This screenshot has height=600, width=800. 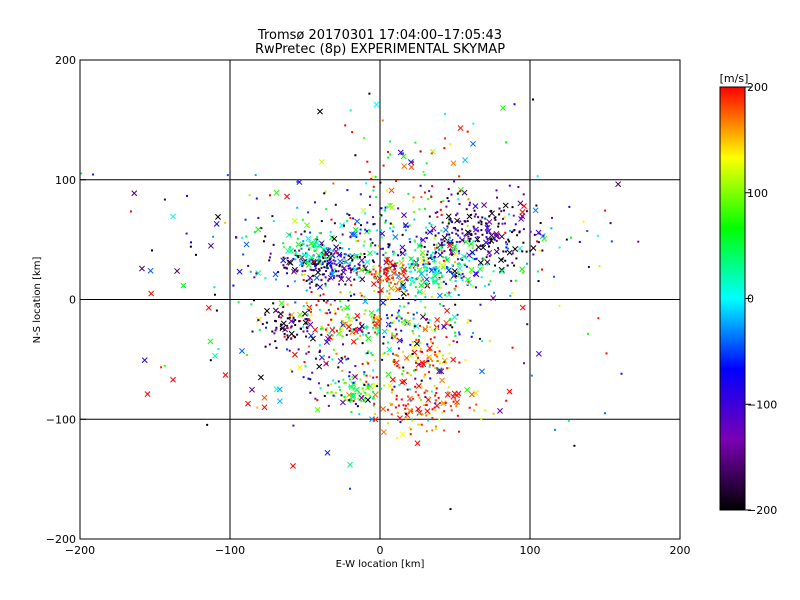 I want to click on colorbar-tick-label: 200, so click(x=757, y=87).